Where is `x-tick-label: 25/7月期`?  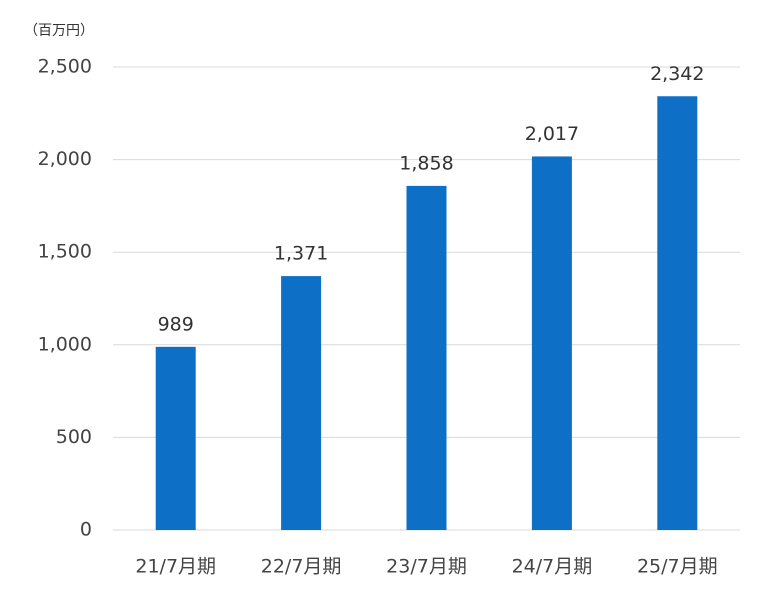
x-tick-label: 25/7月期 is located at coordinates (677, 567).